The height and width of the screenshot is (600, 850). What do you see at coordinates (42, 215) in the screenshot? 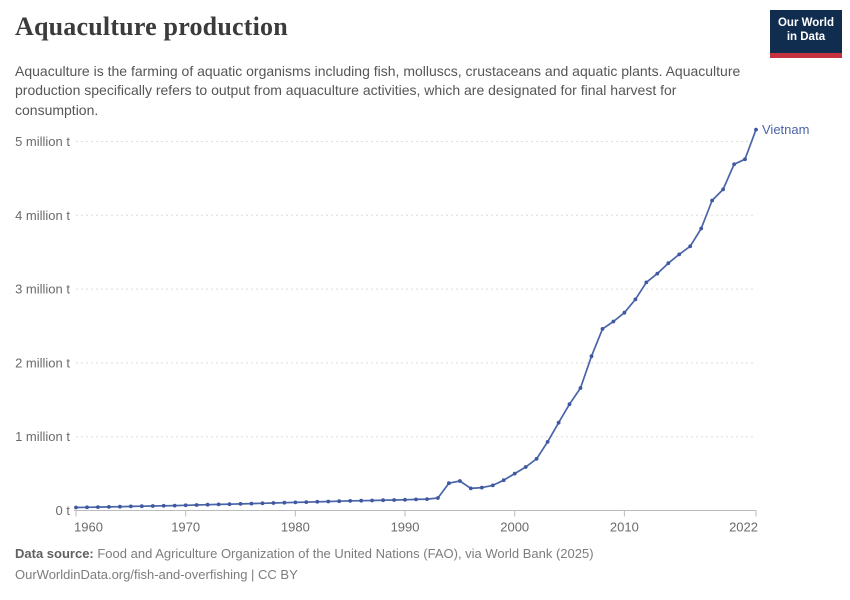
I see `y-tick-label: 4 million t` at bounding box center [42, 215].